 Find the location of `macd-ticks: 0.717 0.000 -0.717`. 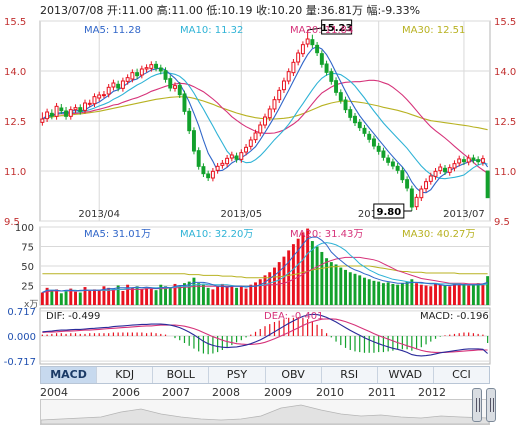

macd-ticks: 0.717 0.000 -0.717 is located at coordinates (20, 336).